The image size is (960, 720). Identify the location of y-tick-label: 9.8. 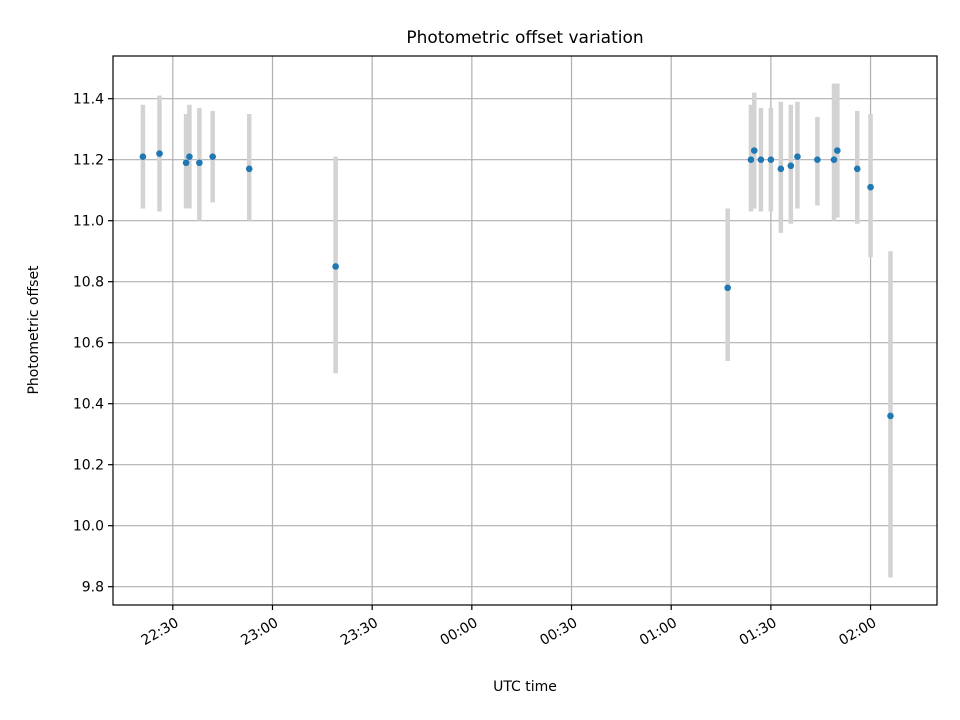
(93, 588).